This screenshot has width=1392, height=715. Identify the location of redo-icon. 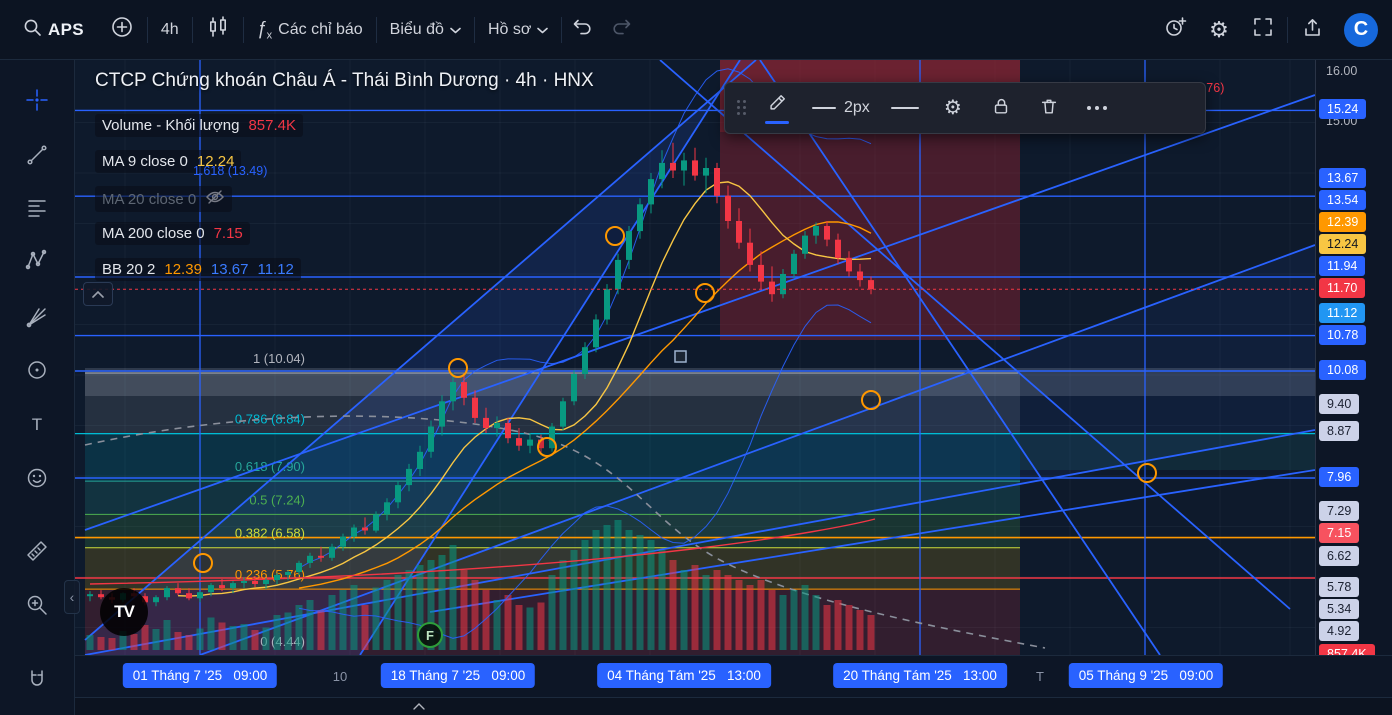
(622, 29).